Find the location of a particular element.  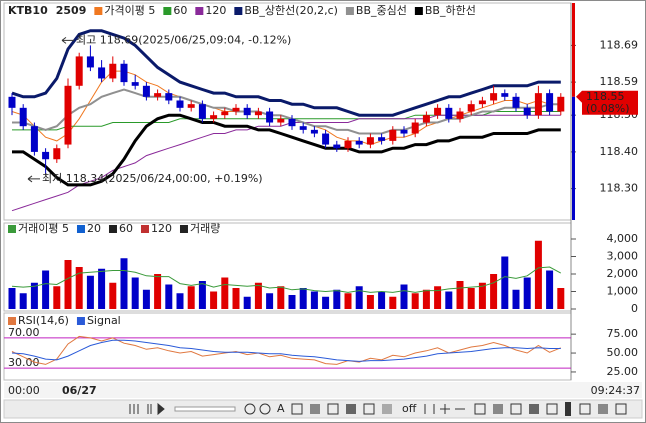

last-price-box is located at coordinates (607, 102).